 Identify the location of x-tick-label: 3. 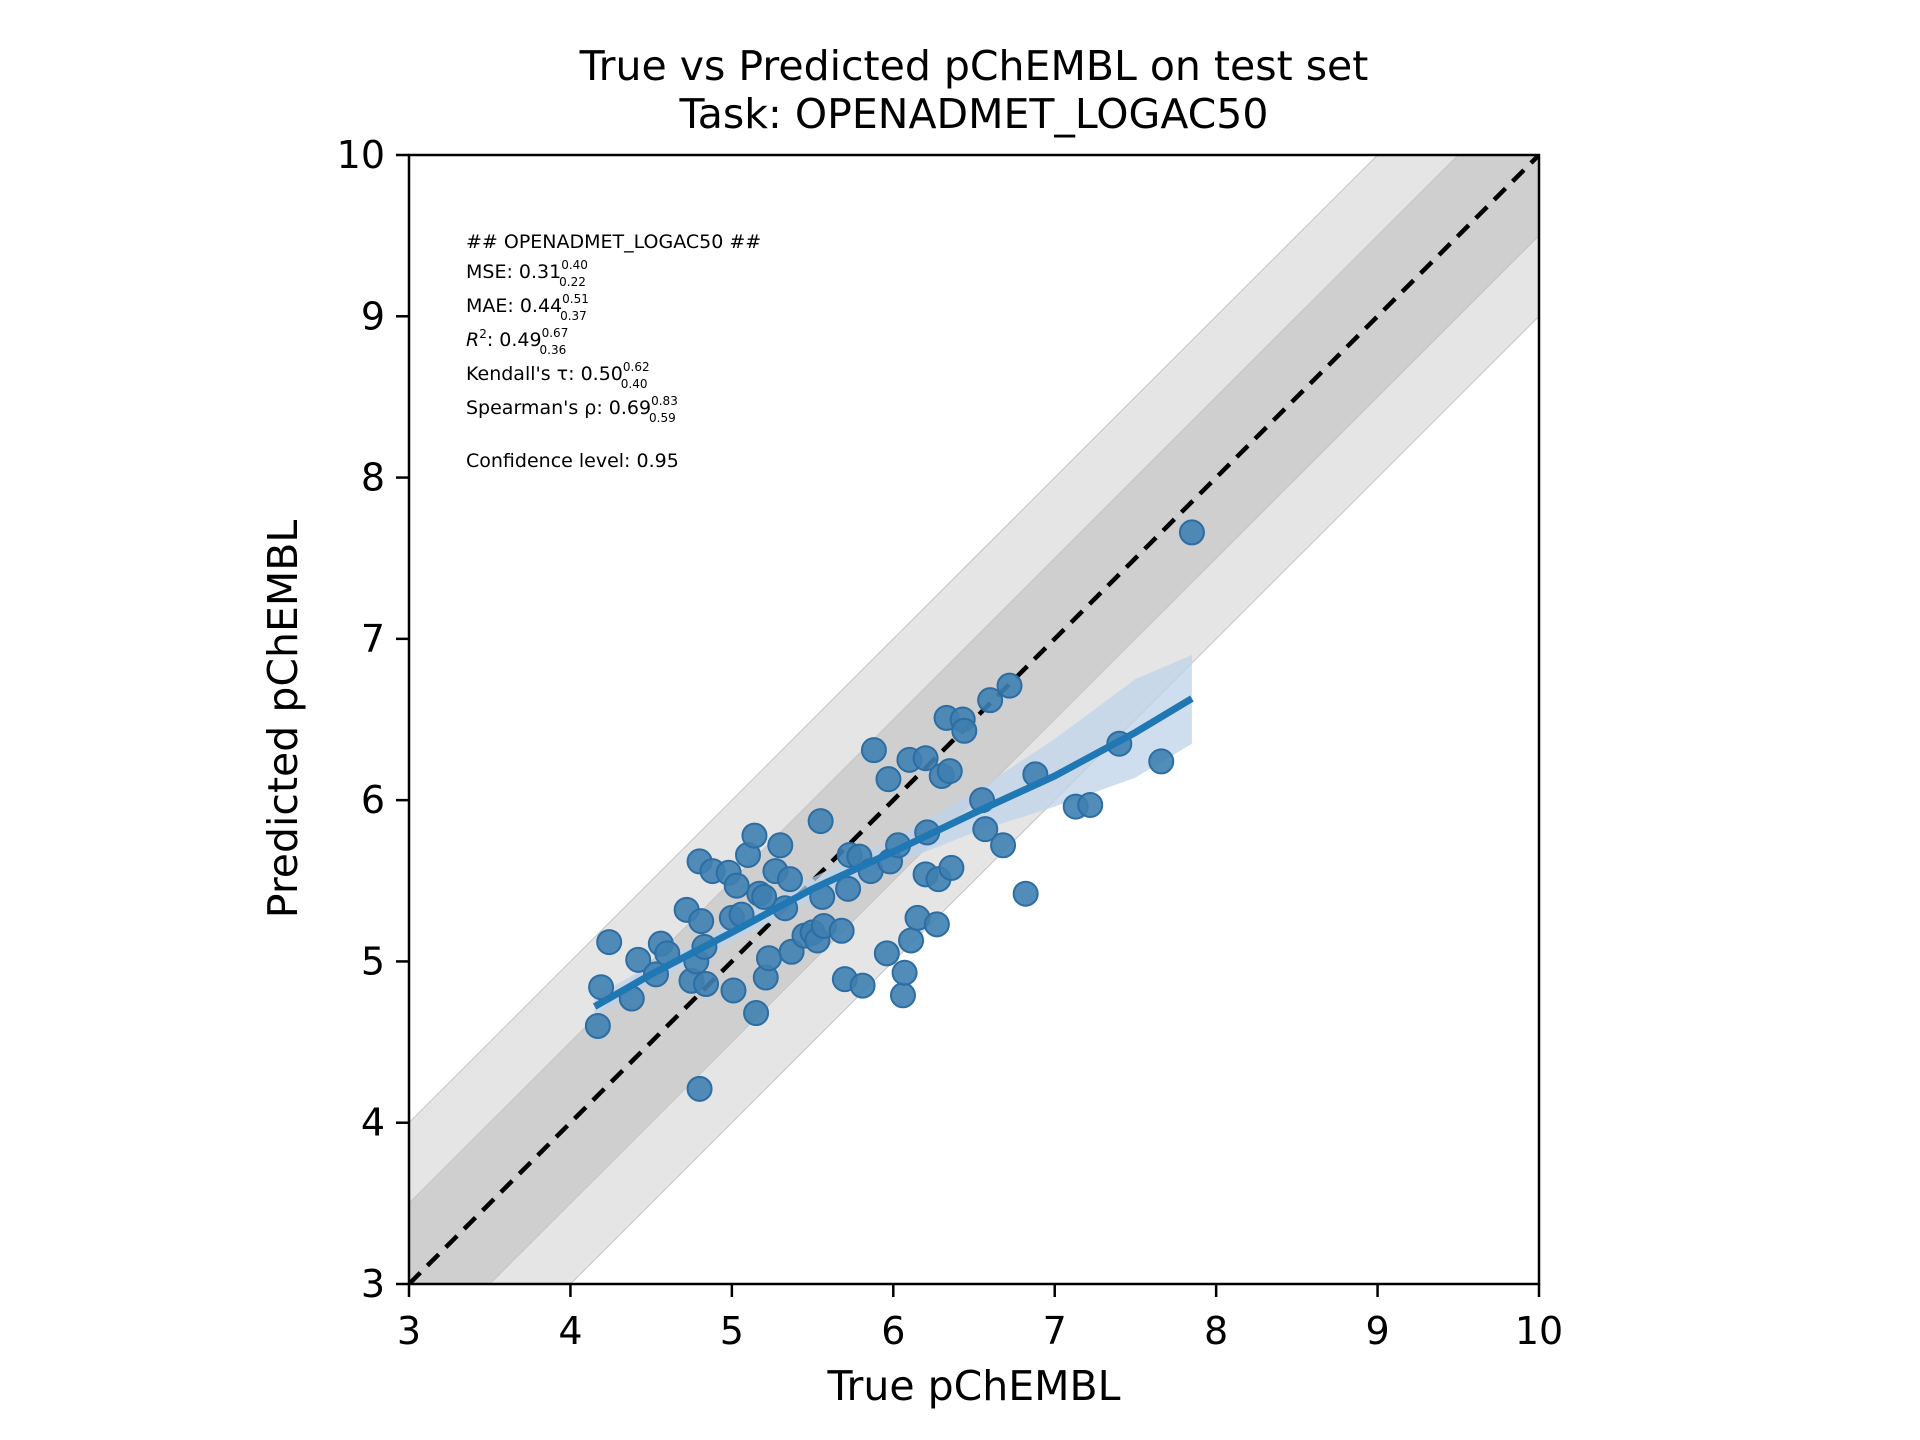
(409, 1331).